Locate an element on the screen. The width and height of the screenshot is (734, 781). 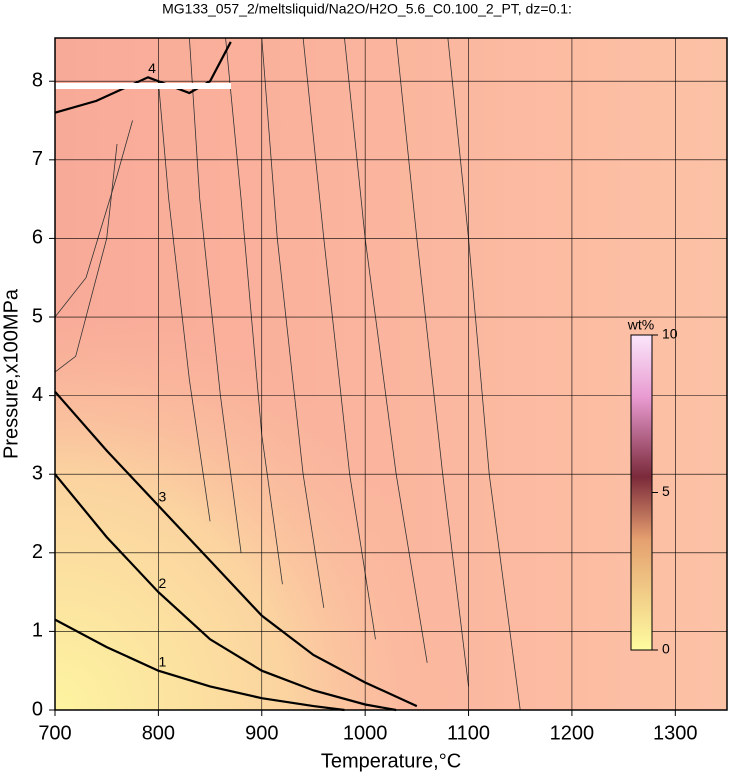
contour-label: 1 is located at coordinates (162, 661).